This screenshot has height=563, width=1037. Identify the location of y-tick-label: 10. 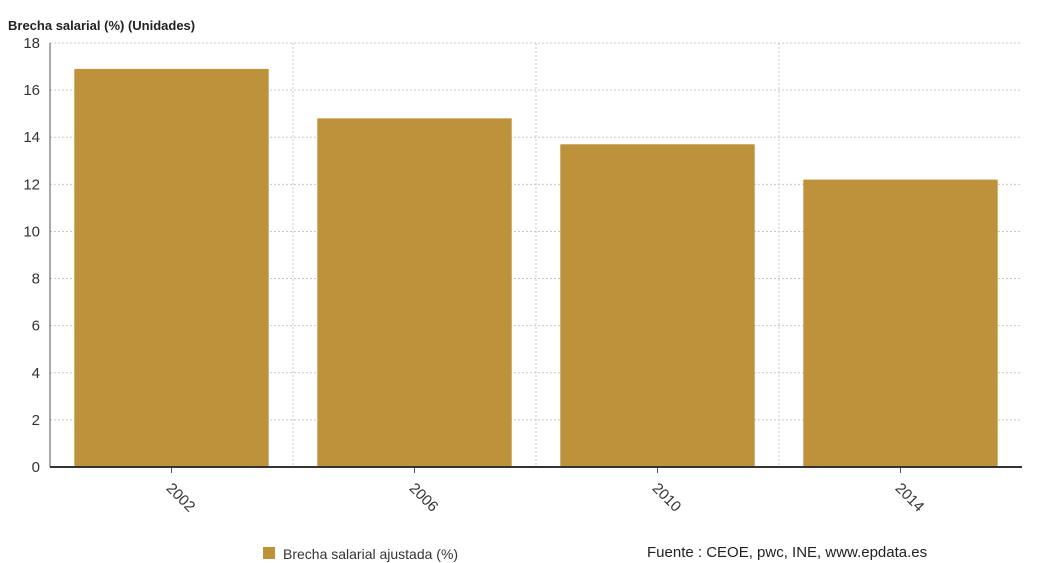
(31, 231).